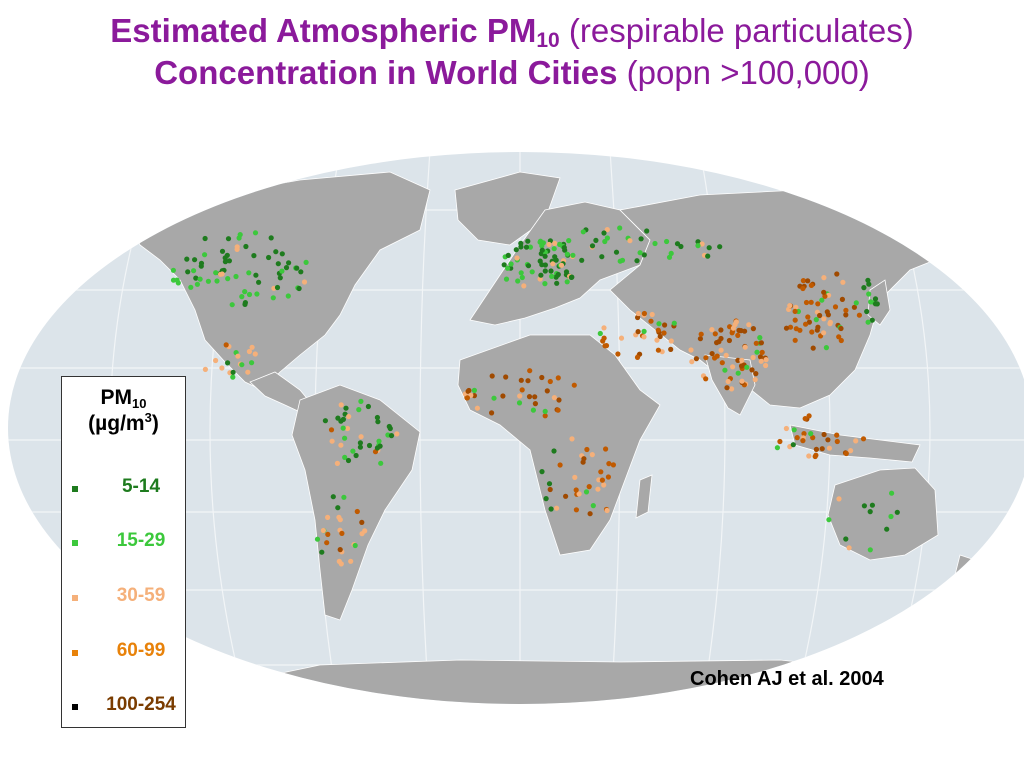  Describe the element at coordinates (75, 707) in the screenshot. I see `legend-swatch` at that location.